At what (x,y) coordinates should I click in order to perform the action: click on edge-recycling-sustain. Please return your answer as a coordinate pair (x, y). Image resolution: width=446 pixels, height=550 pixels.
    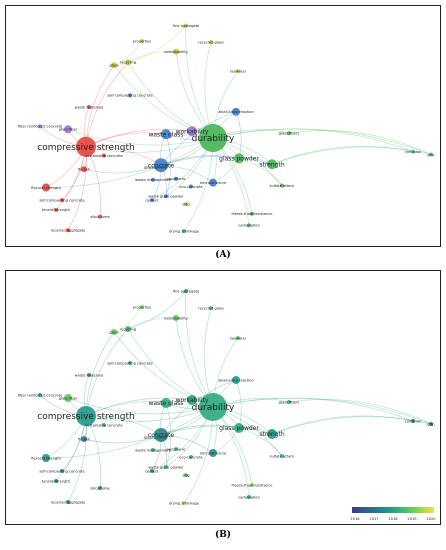
    Looking at the image, I should click on (152, 57).